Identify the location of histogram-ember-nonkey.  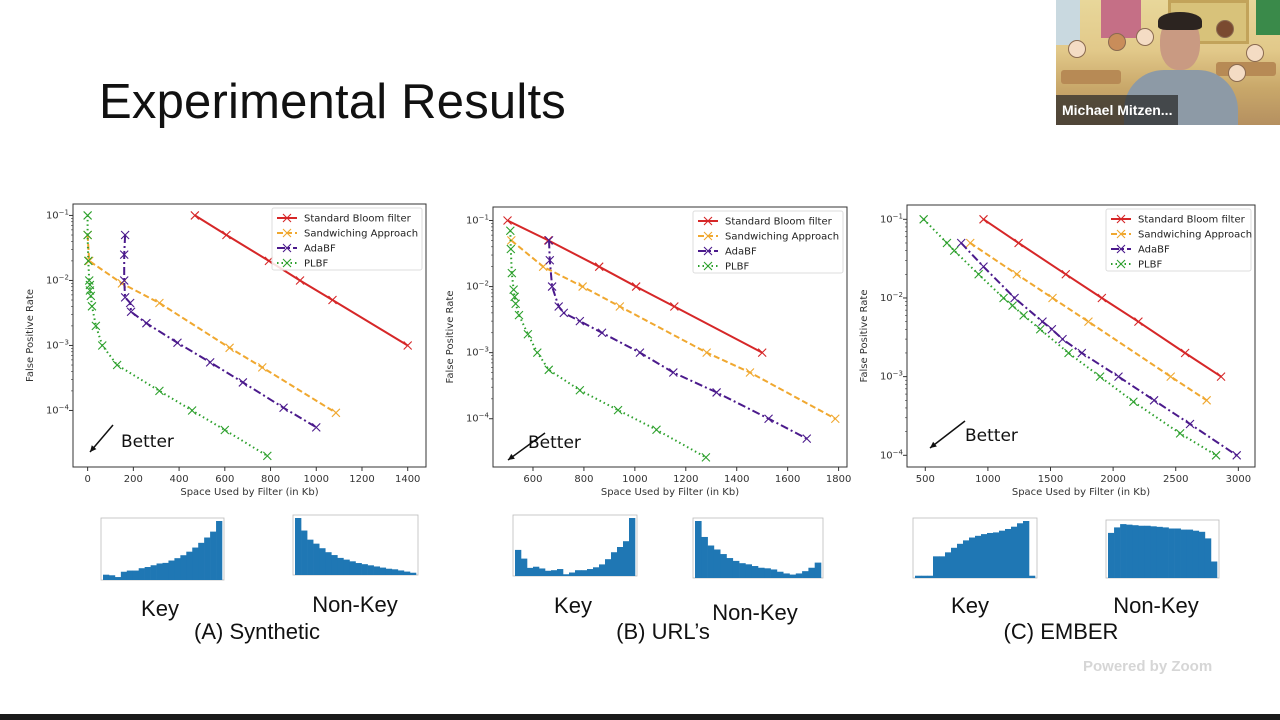
(1162, 549).